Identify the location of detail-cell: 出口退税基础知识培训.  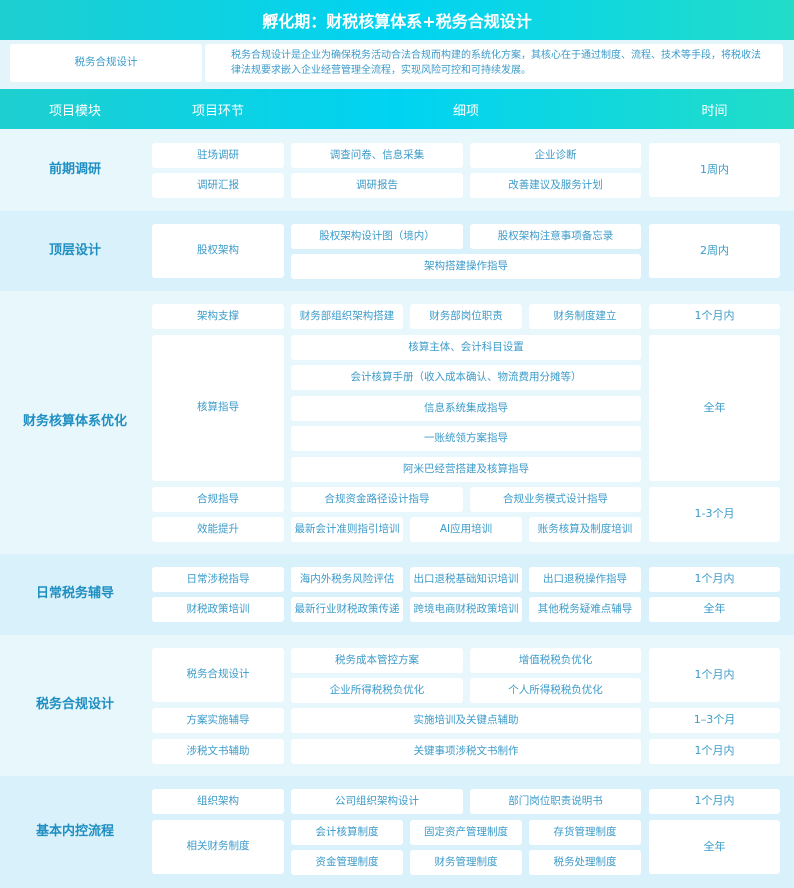
(466, 579).